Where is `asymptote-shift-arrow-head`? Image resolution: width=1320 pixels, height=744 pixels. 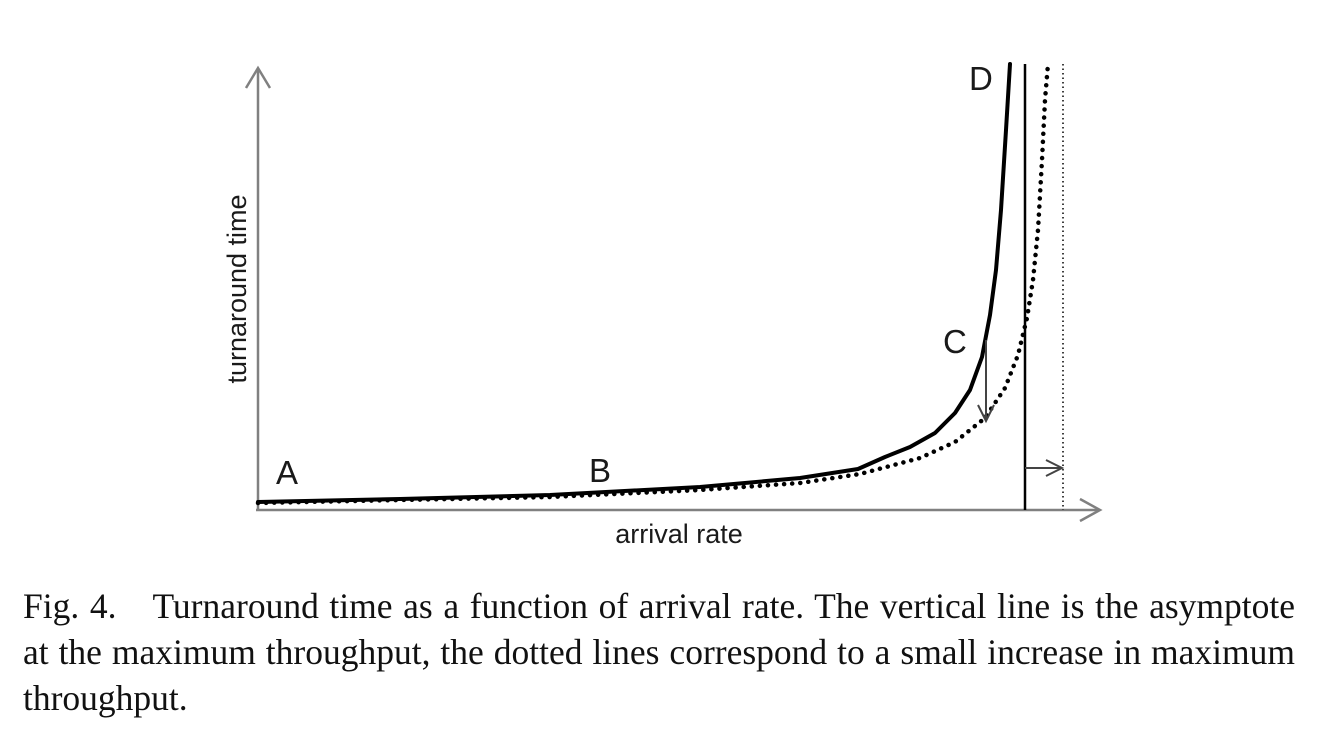 asymptote-shift-arrow-head is located at coordinates (1055, 468).